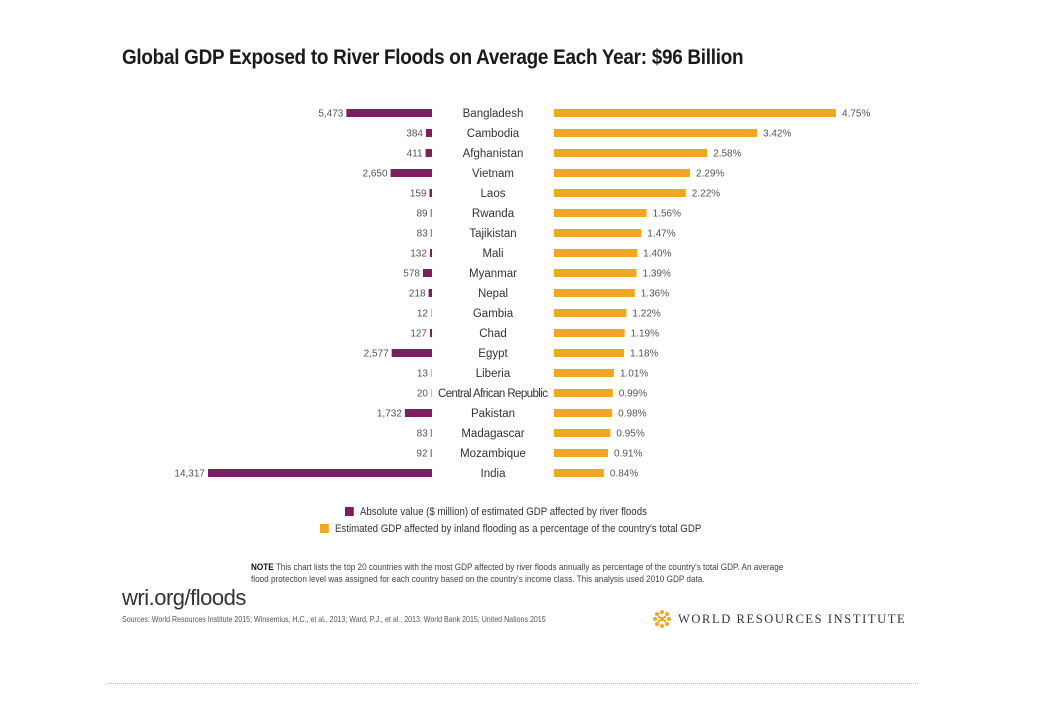 The width and height of the screenshot is (1055, 709). Describe the element at coordinates (856, 114) in the screenshot. I see `label-percent: 4.75%` at that location.